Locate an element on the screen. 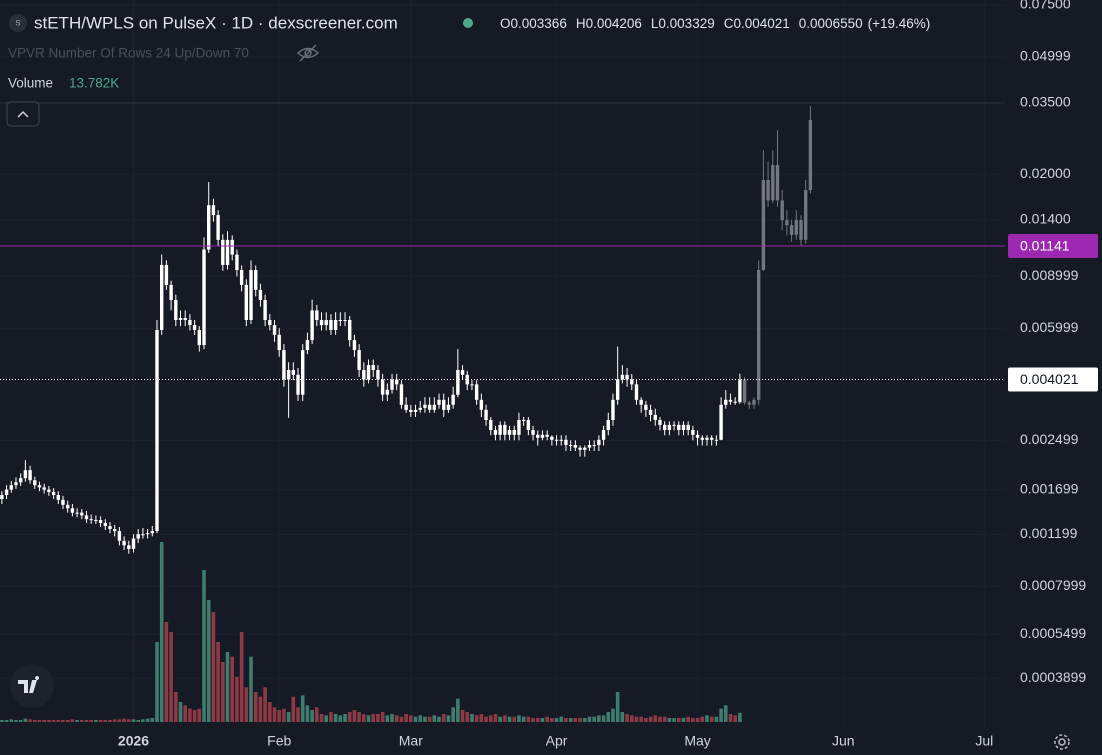  x-tick-label: 2026 is located at coordinates (133, 741).